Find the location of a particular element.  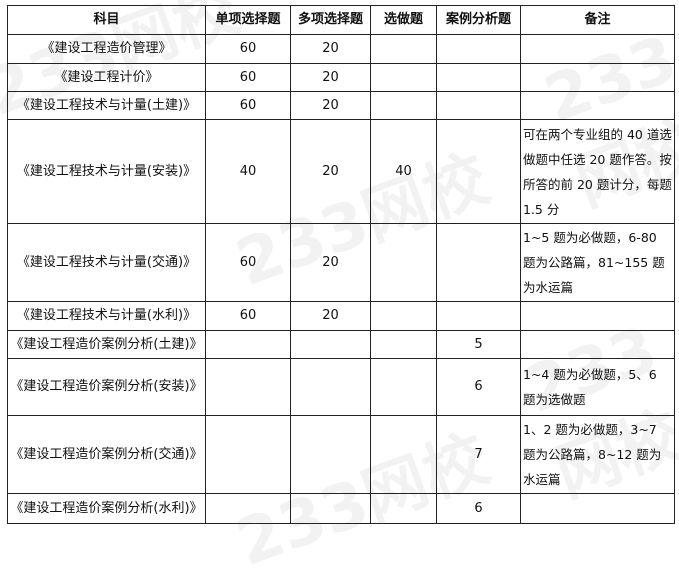

cell-subject: 《建设工程造价案例分析(安装)》 is located at coordinates (106, 387).